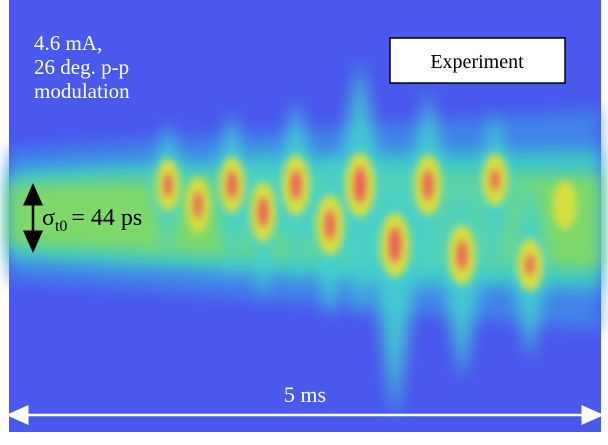 The height and width of the screenshot is (445, 608). I want to click on sigma-label: σt0 = 44 ps, so click(92, 220).